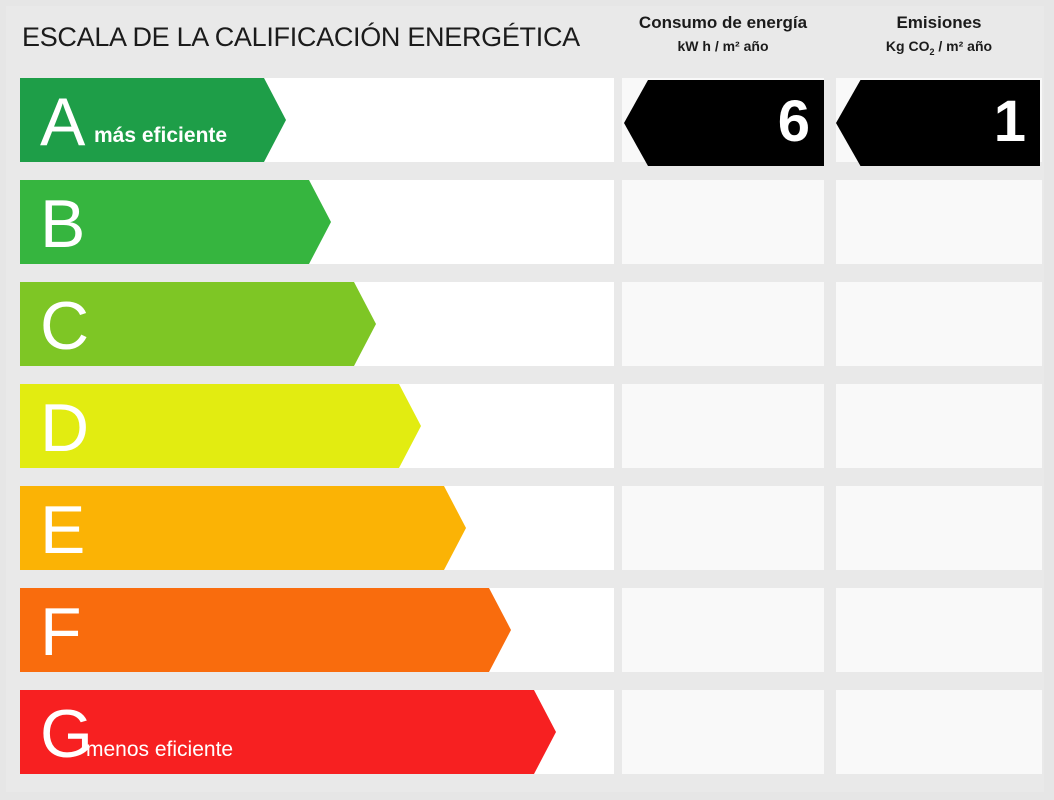  What do you see at coordinates (198, 324) in the screenshot?
I see `class-arrow-c: C` at bounding box center [198, 324].